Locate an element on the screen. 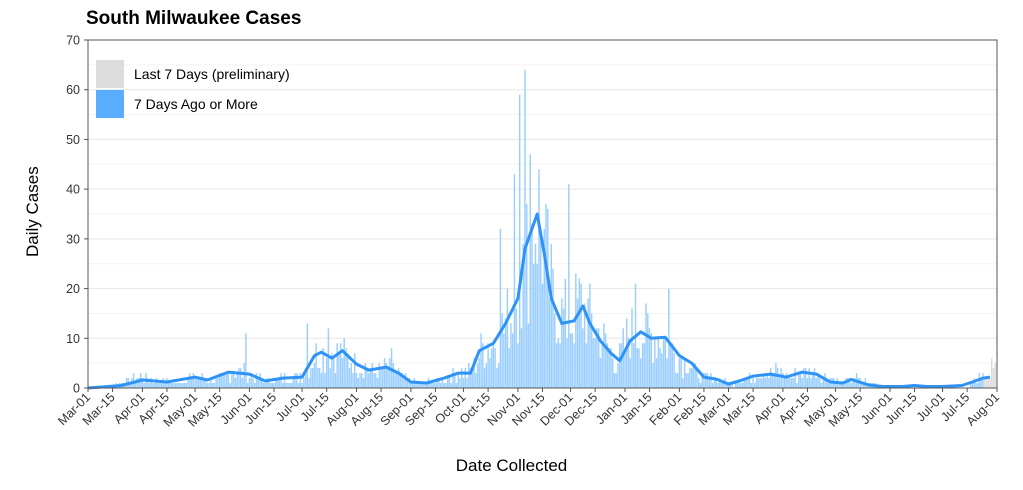 This screenshot has width=1023, height=490. legend-swatch-older is located at coordinates (110, 104).